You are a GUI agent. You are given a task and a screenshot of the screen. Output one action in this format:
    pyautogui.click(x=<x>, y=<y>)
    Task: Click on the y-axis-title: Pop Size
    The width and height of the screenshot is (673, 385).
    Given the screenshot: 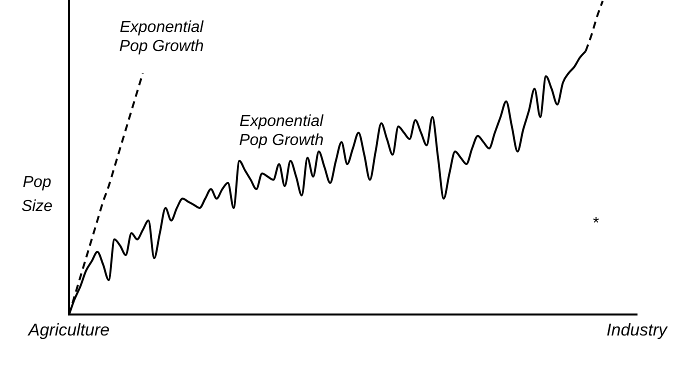 What is the action you would take?
    pyautogui.click(x=37, y=195)
    